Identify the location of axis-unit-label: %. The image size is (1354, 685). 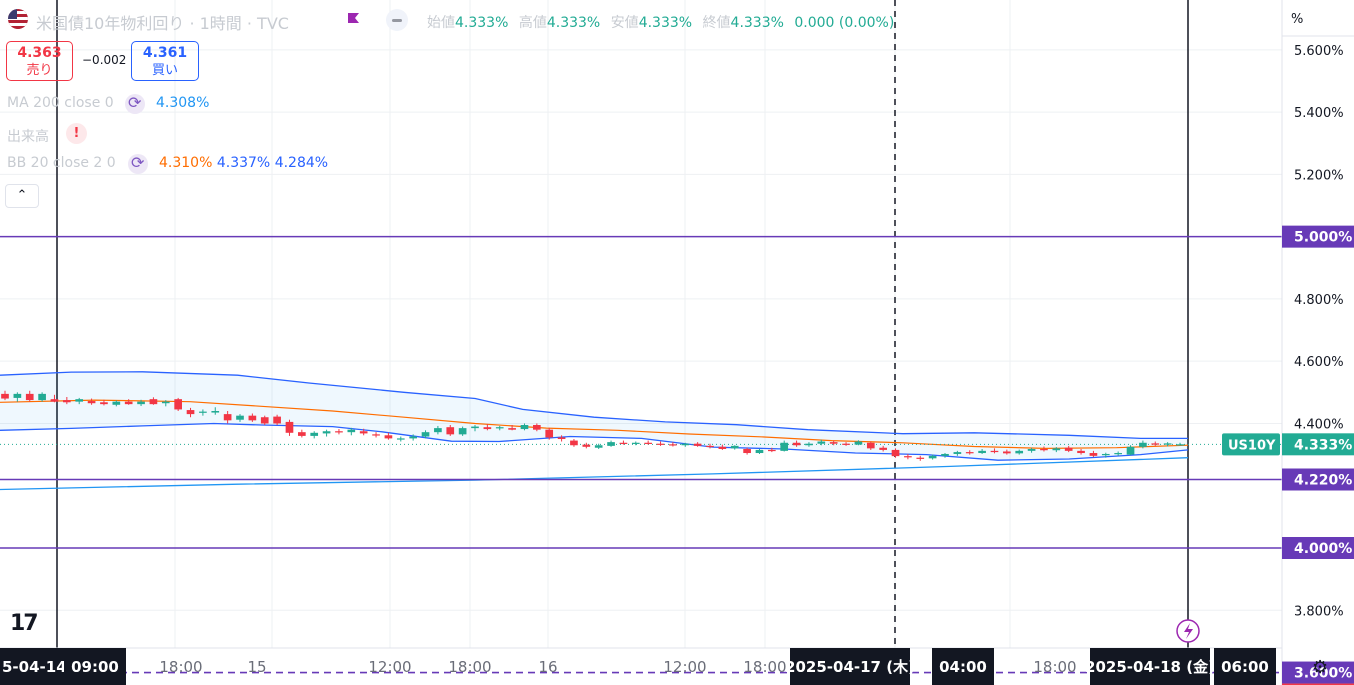
(1297, 19).